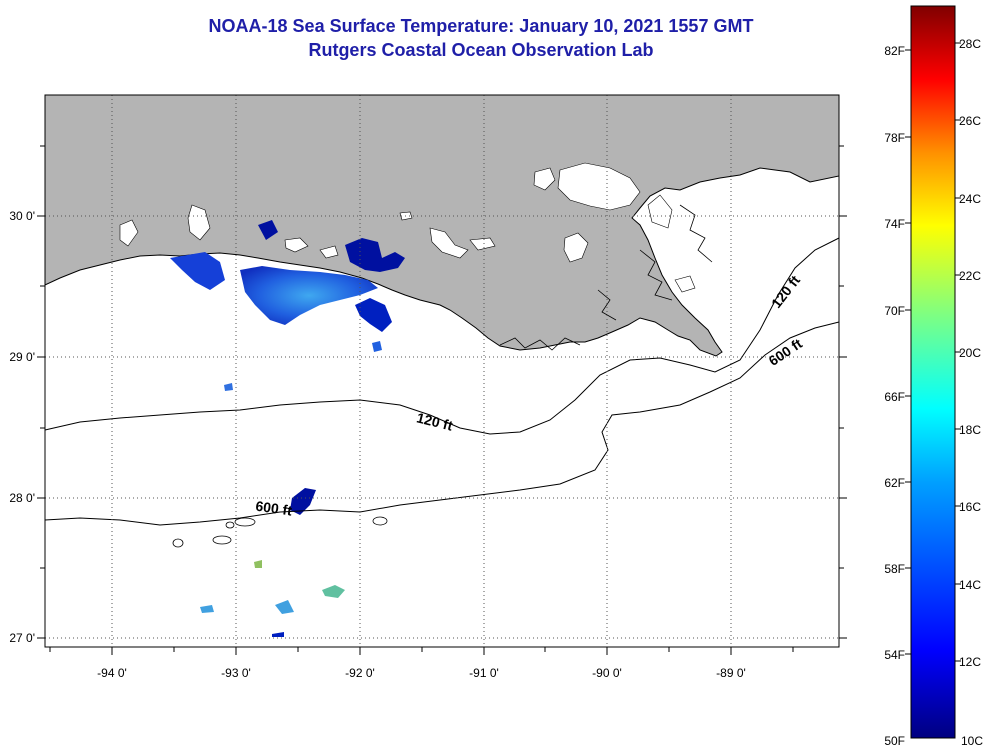  I want to click on colorbar-f-label: 50F, so click(894, 741).